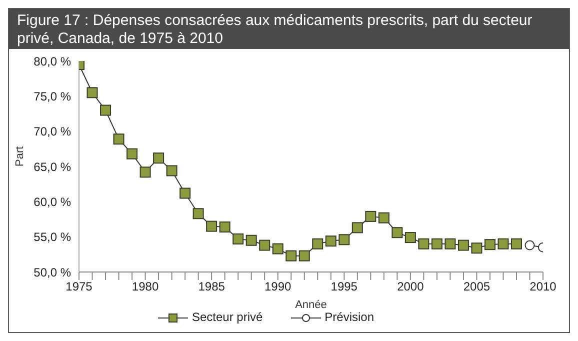 This screenshot has width=578, height=341. What do you see at coordinates (311, 305) in the screenshot?
I see `x-axis-title: Année` at bounding box center [311, 305].